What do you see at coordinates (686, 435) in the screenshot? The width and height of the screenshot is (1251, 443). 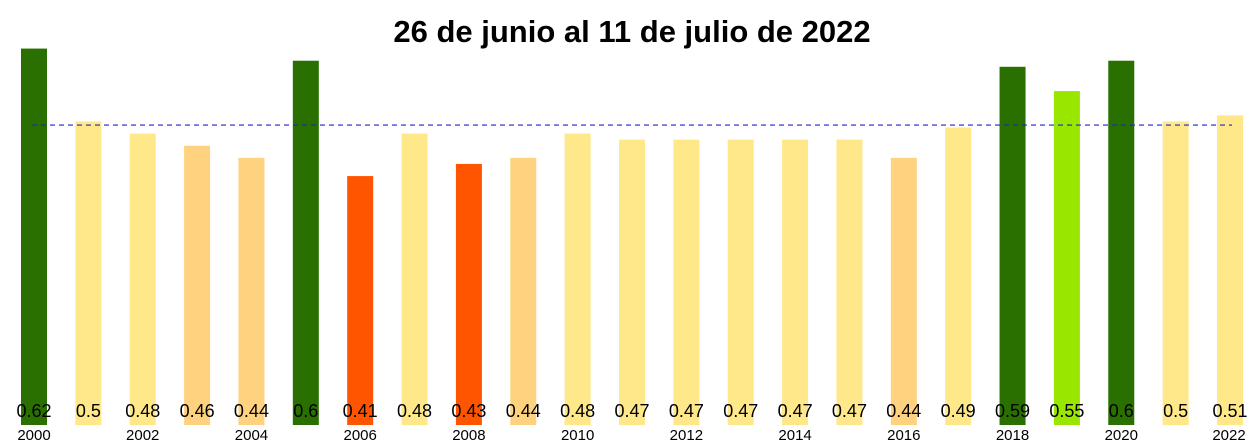 I see `x-tick-label: 2012` at bounding box center [686, 435].